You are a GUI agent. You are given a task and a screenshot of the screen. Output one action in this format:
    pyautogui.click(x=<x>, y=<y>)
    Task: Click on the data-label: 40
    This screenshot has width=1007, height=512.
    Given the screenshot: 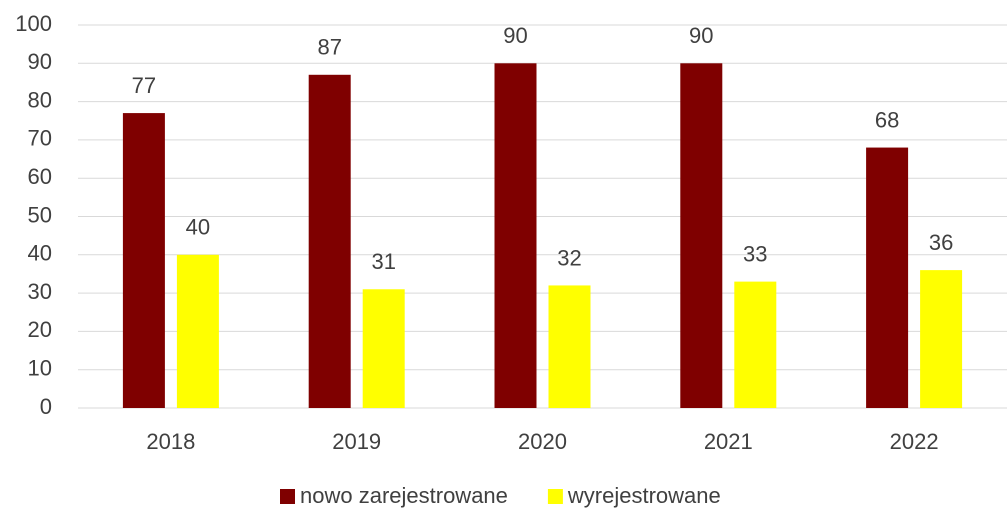 What is the action you would take?
    pyautogui.click(x=198, y=227)
    